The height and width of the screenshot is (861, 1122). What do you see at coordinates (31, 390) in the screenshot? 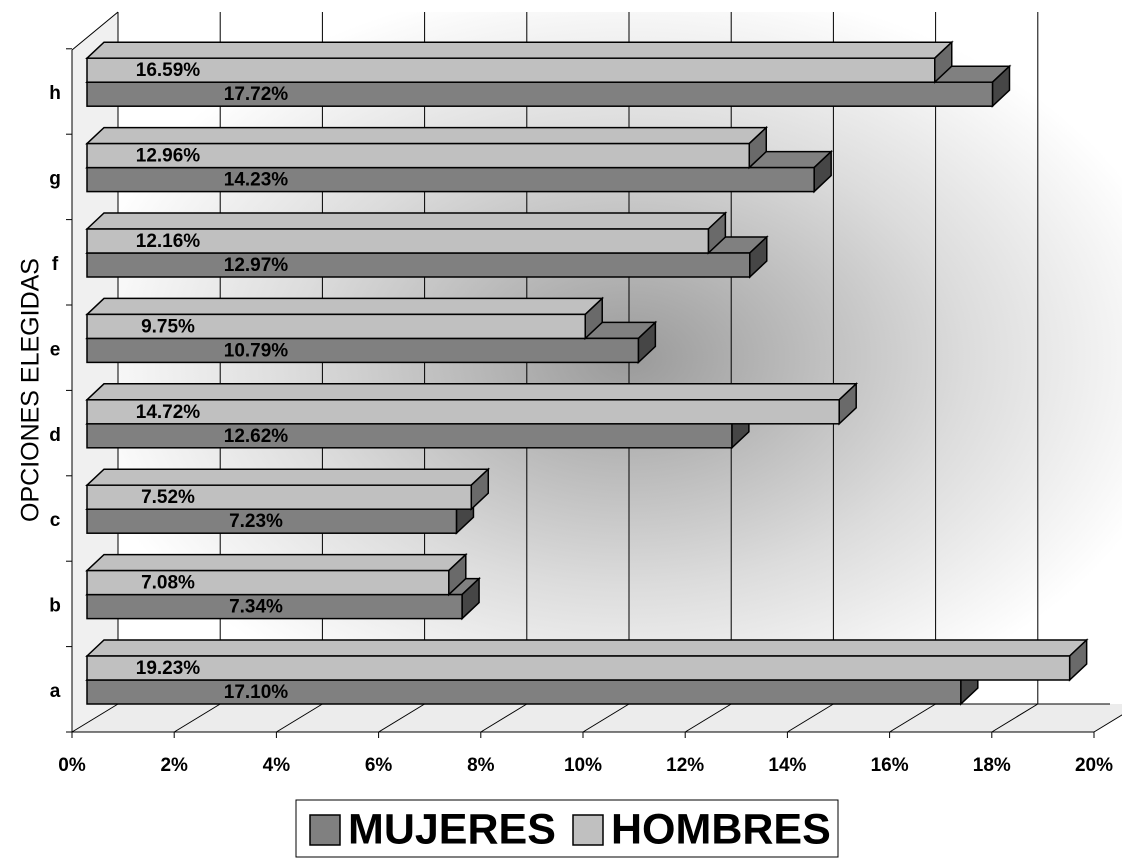
I see `y-axis-title: OPCIONES ELEGIDAS` at bounding box center [31, 390].